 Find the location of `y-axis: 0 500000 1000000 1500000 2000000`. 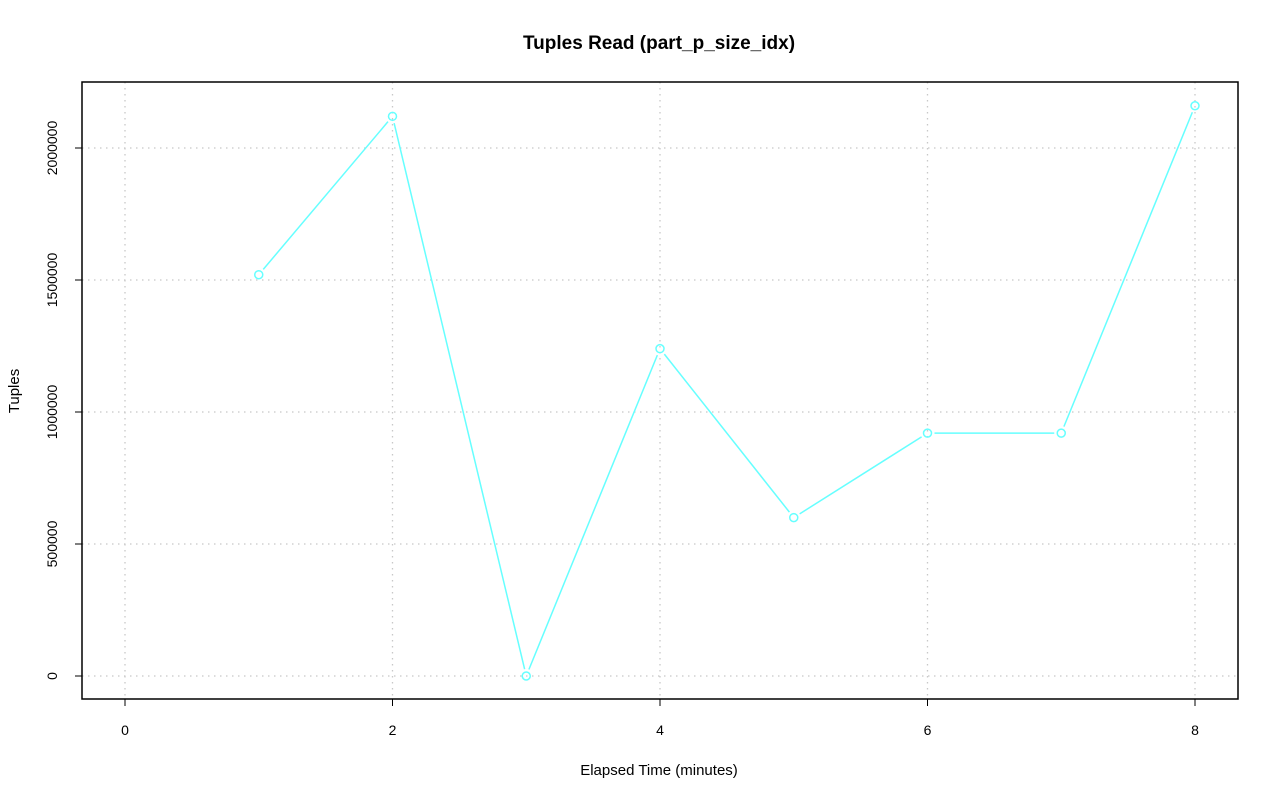

y-axis: 0 500000 1000000 1500000 2000000 is located at coordinates (63, 400).